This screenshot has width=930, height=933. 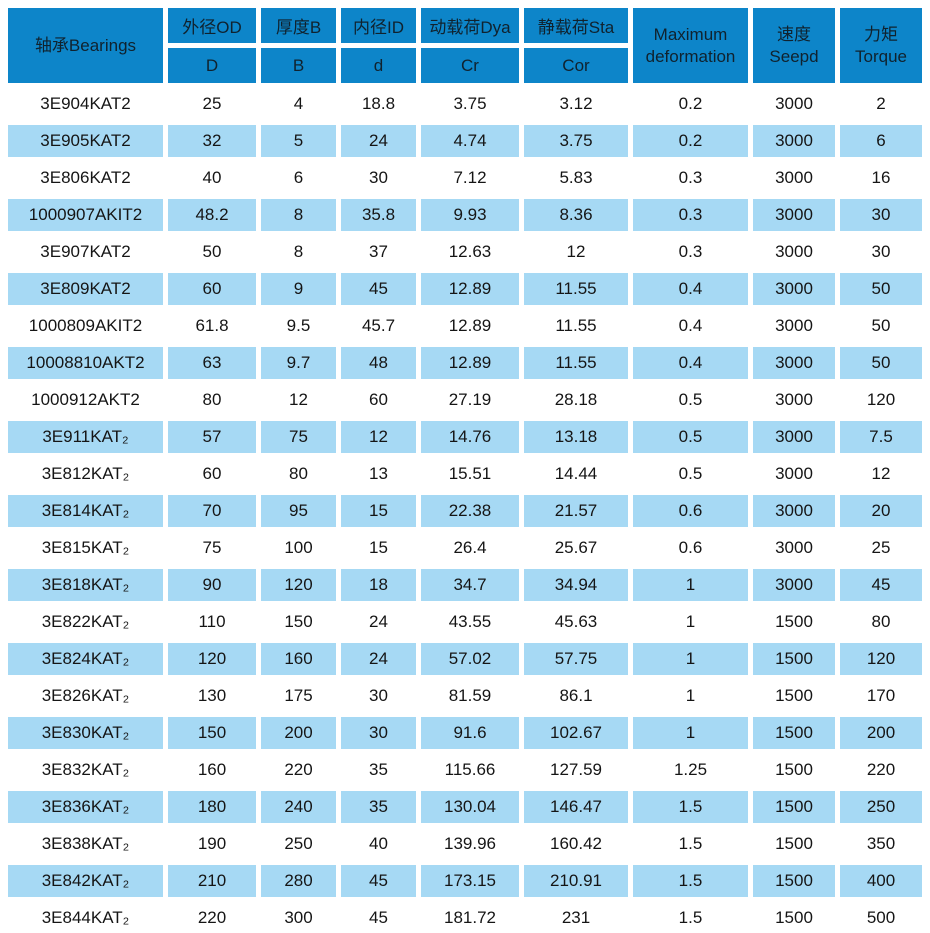 What do you see at coordinates (298, 141) in the screenshot?
I see `cell-b: 5` at bounding box center [298, 141].